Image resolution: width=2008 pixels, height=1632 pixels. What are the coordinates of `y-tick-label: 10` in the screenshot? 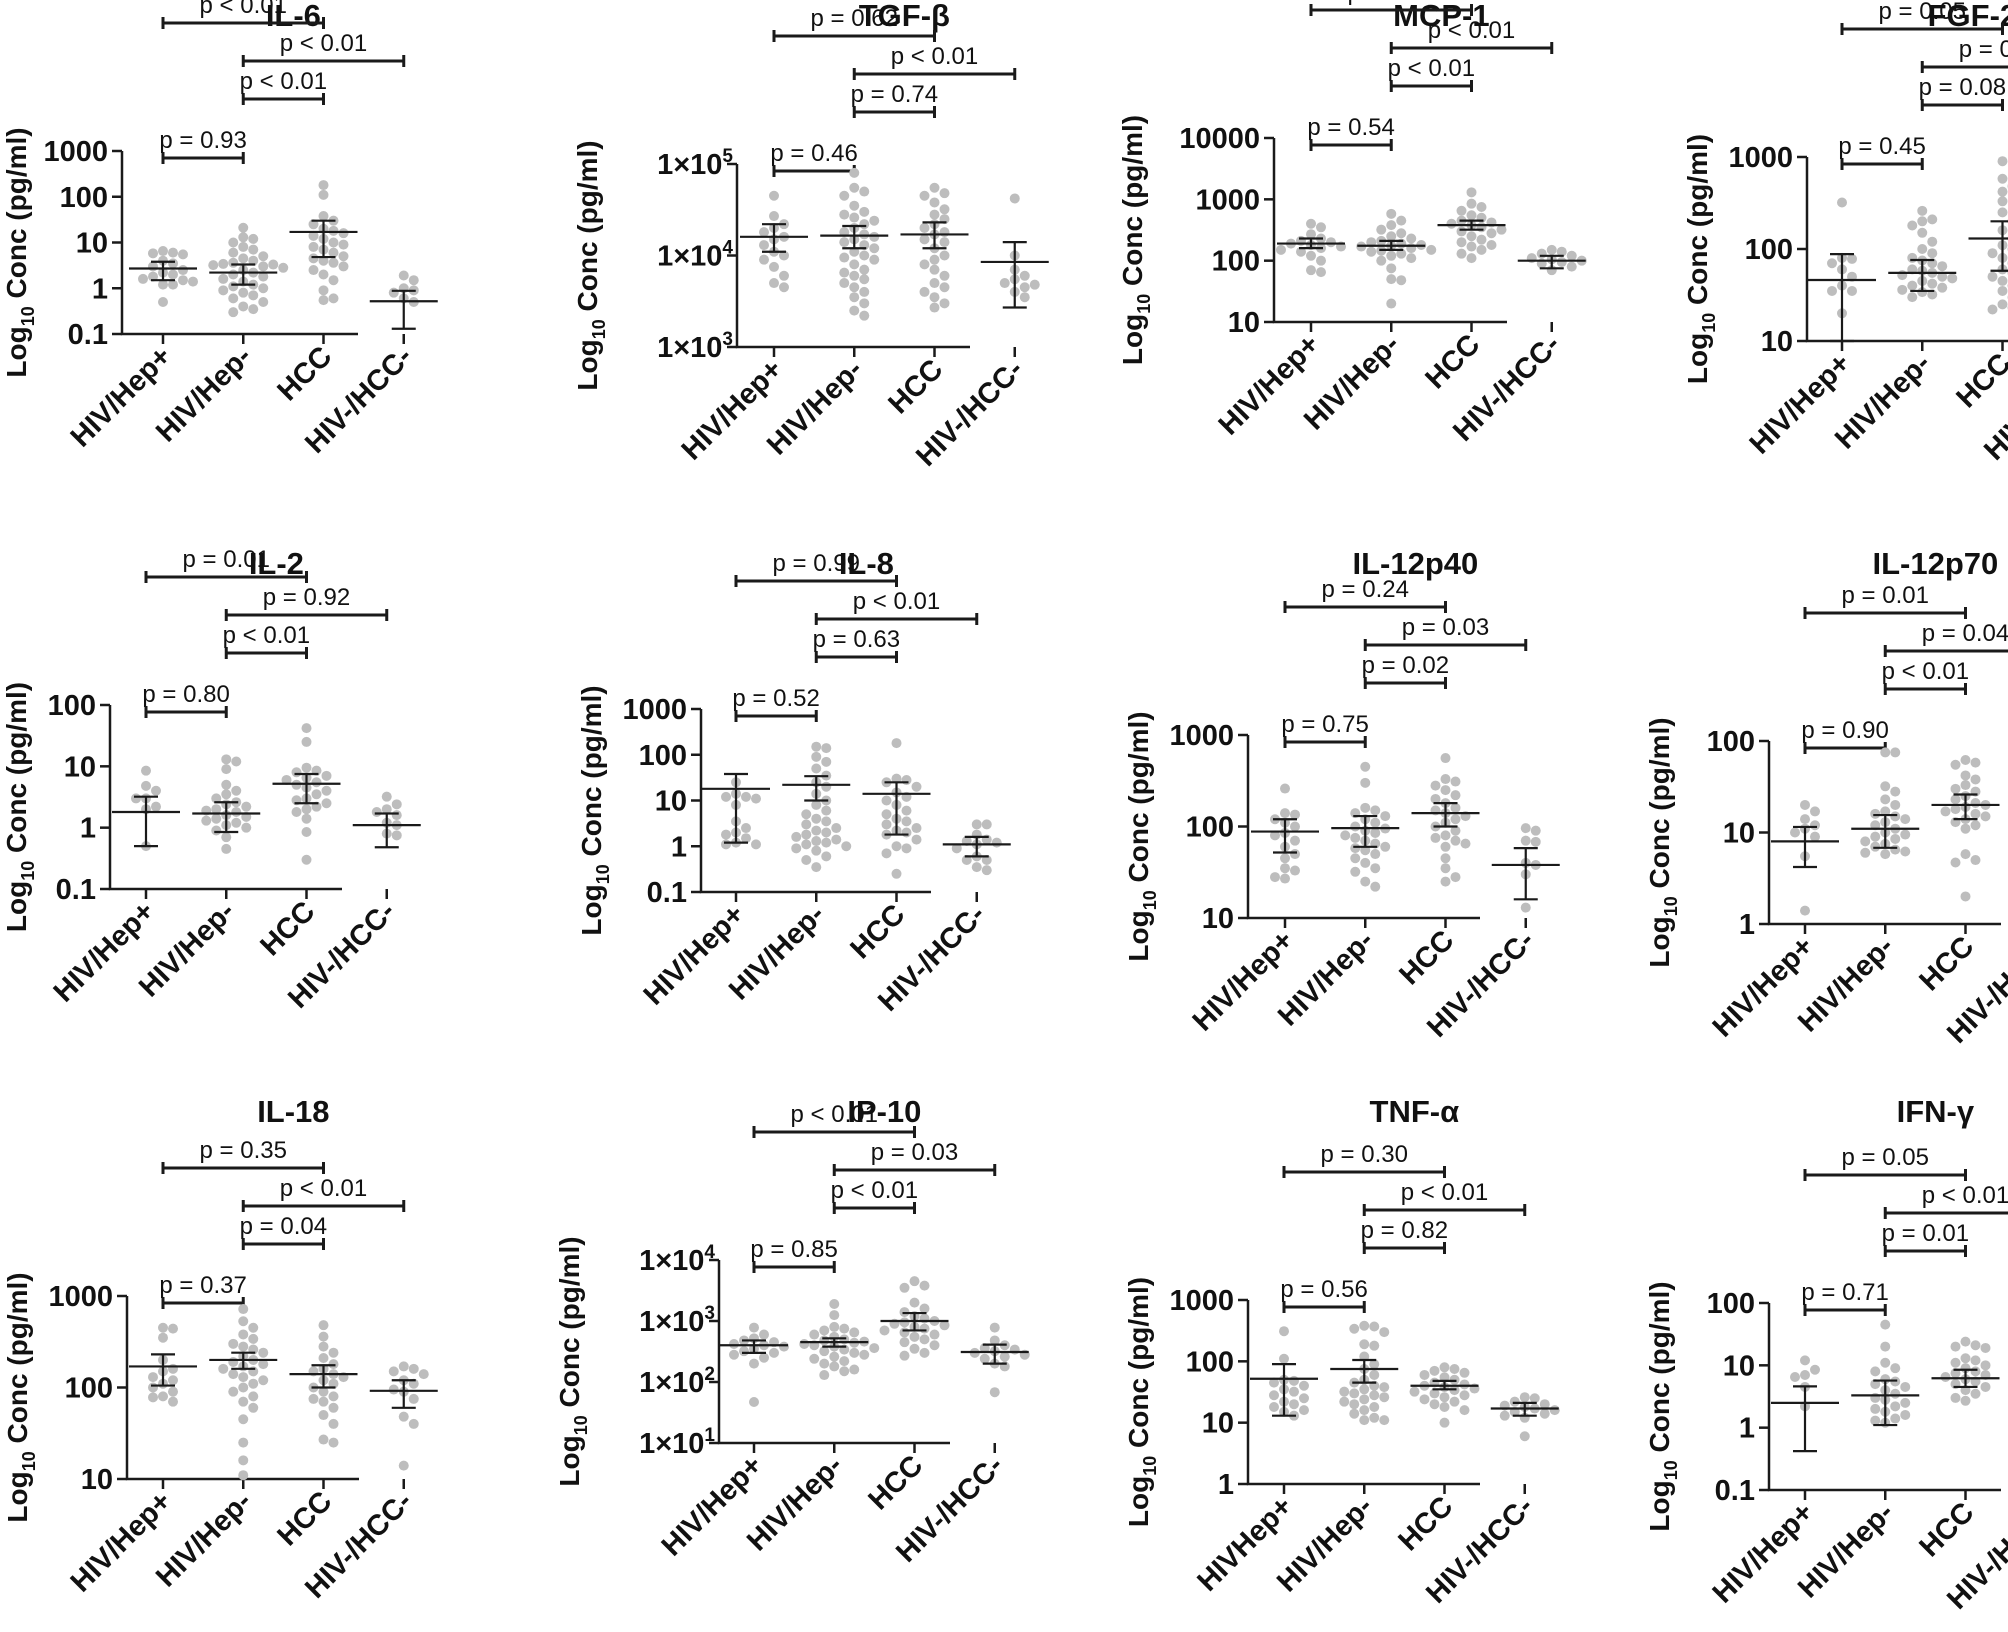 It's located at (1244, 323).